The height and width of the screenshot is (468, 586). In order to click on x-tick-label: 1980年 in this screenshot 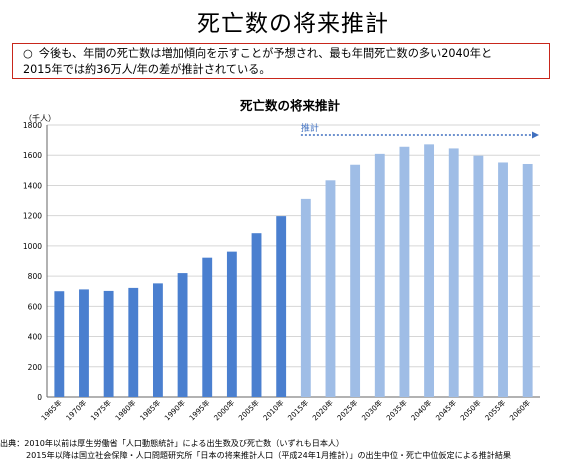, I will do `click(125, 410)`.